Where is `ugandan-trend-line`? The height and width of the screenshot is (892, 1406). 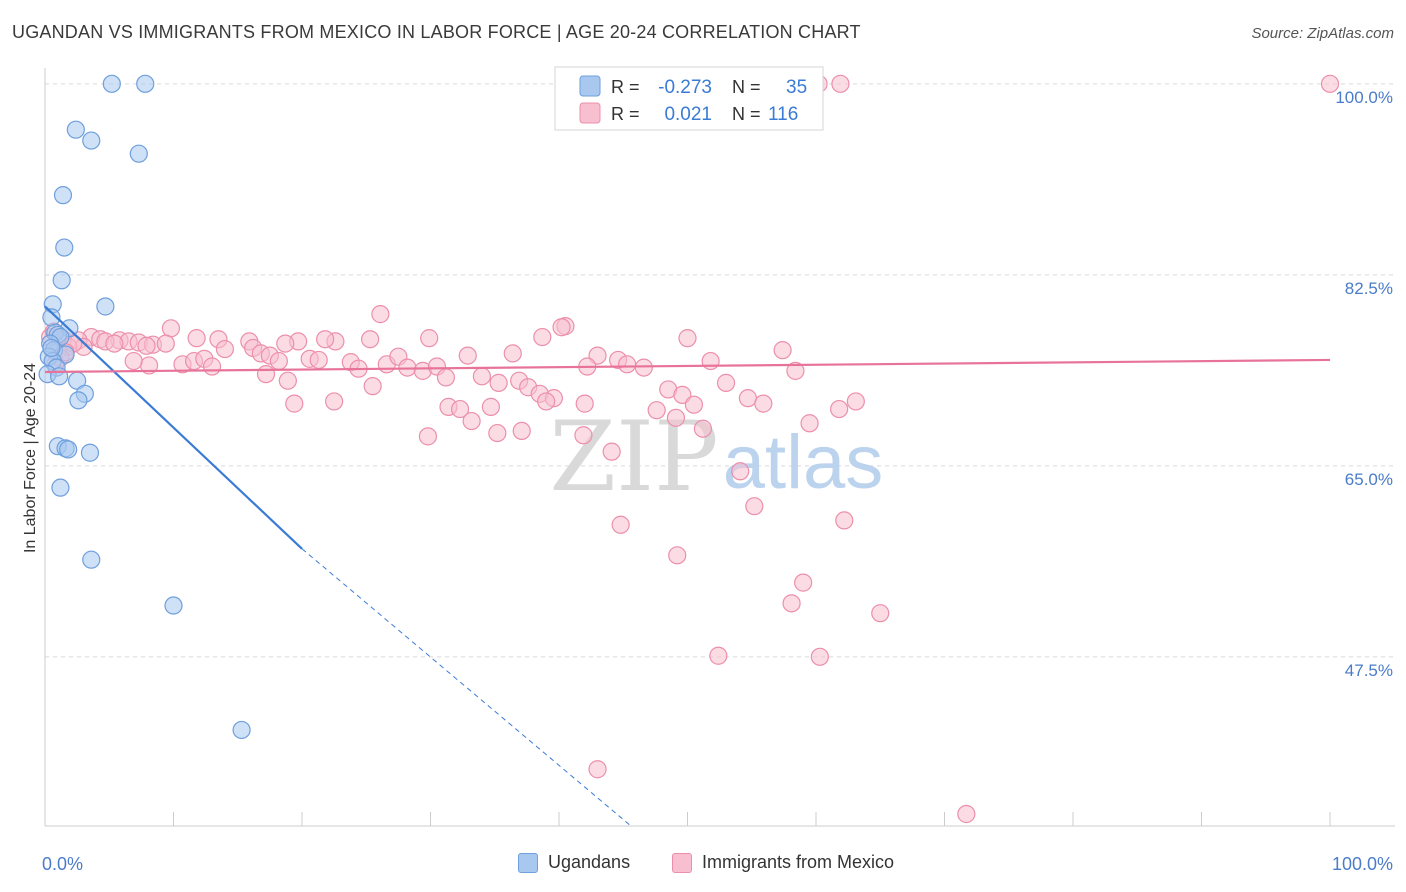
ugandan-trend-line is located at coordinates (173, 427).